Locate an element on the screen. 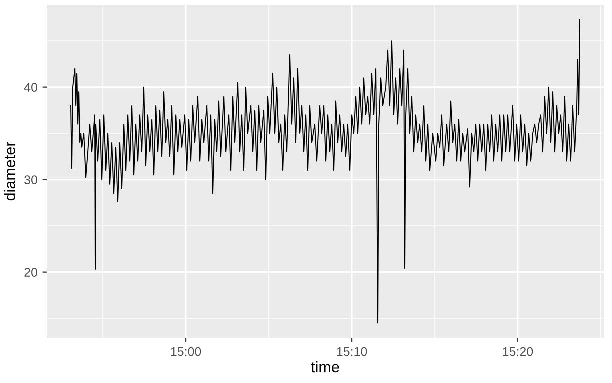 This screenshot has width=612, height=383. x-tick-label: 15:10 is located at coordinates (352, 351).